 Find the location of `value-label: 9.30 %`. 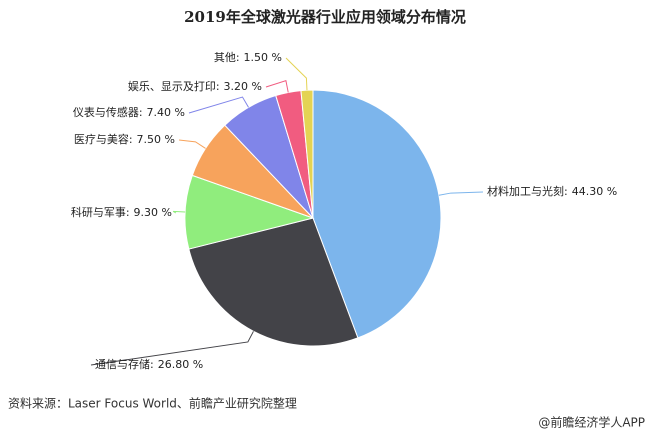

value-label: 9.30 % is located at coordinates (153, 212).